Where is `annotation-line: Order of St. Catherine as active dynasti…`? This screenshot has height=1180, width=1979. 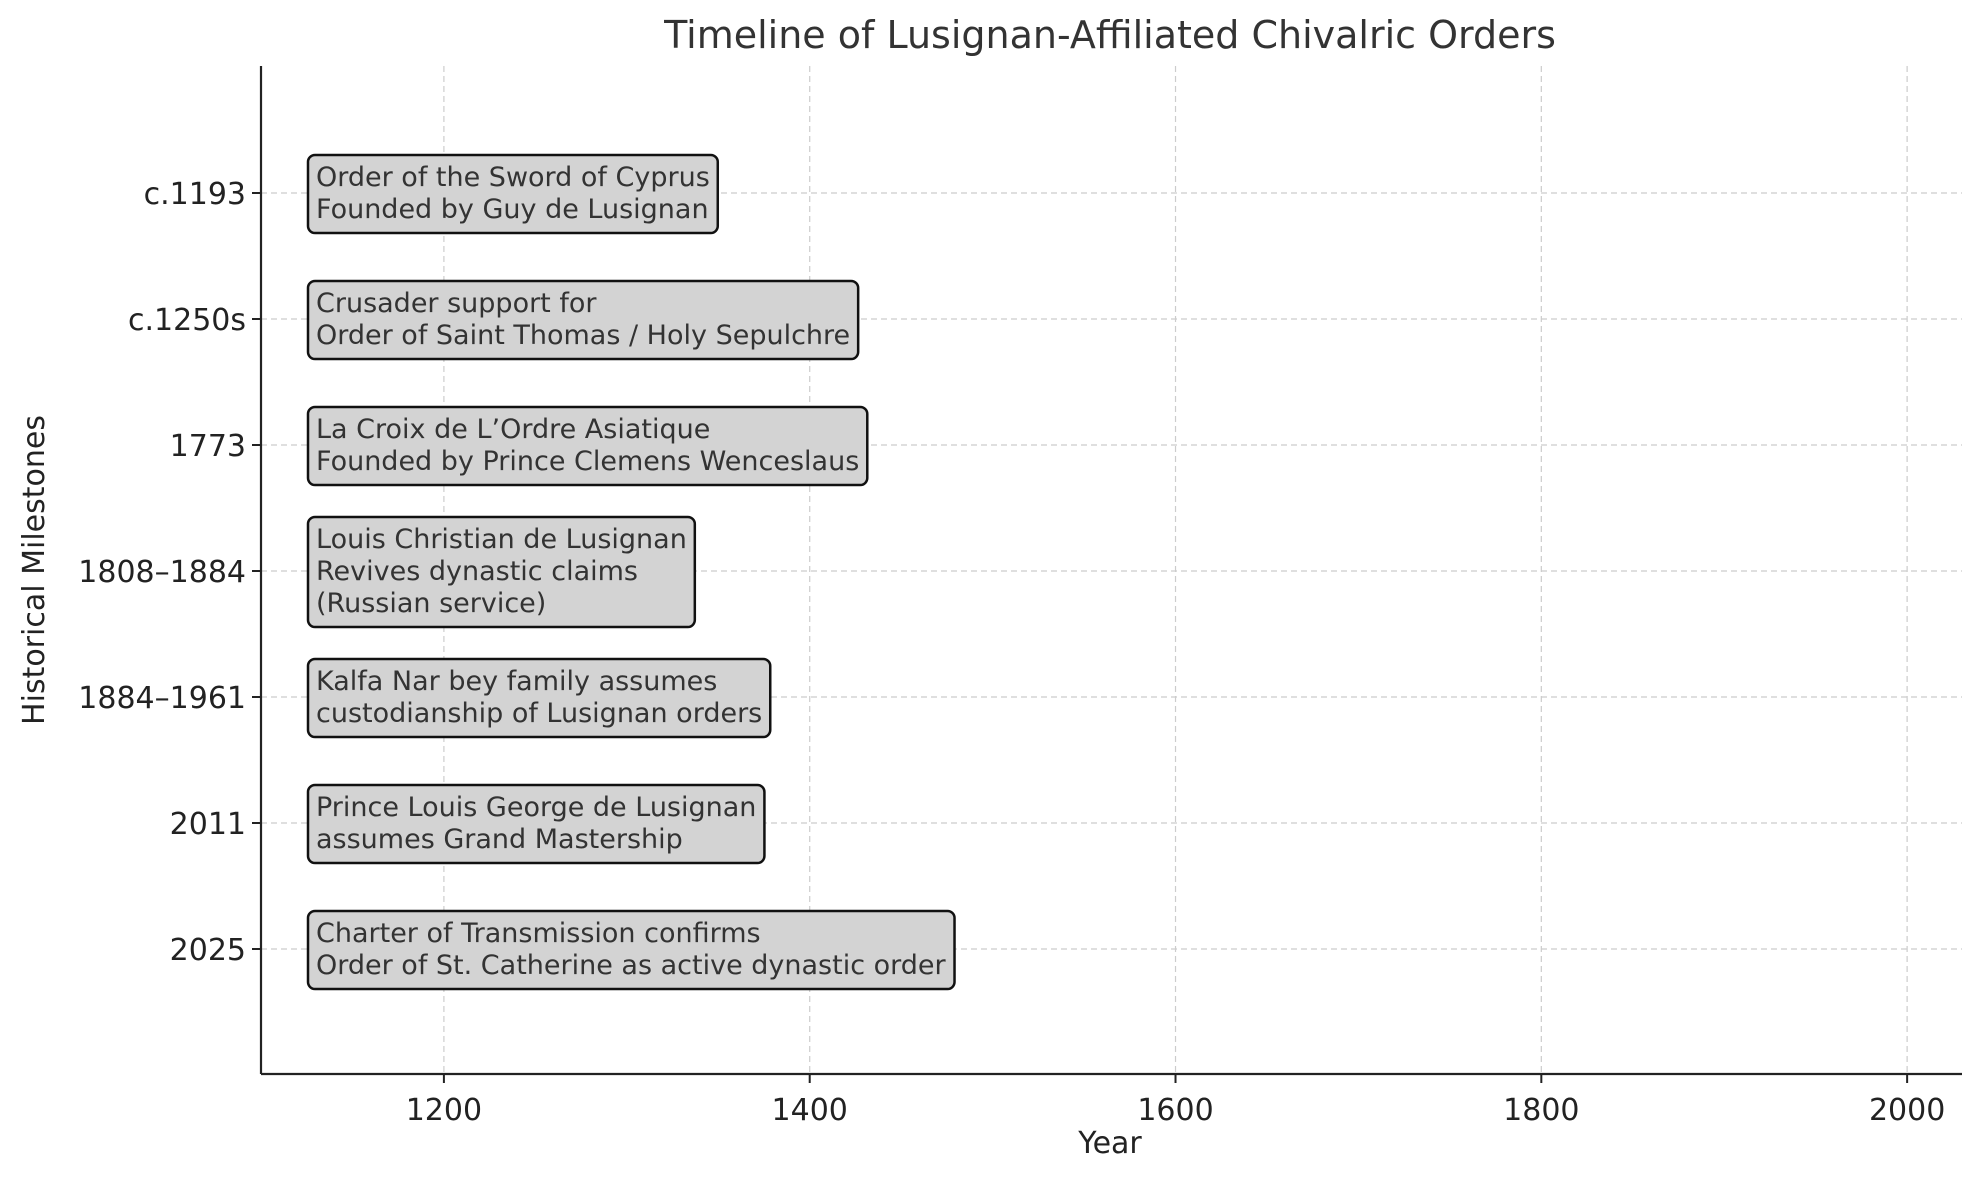
annotation-line: Order of St. Catherine as active dynasti… is located at coordinates (631, 965).